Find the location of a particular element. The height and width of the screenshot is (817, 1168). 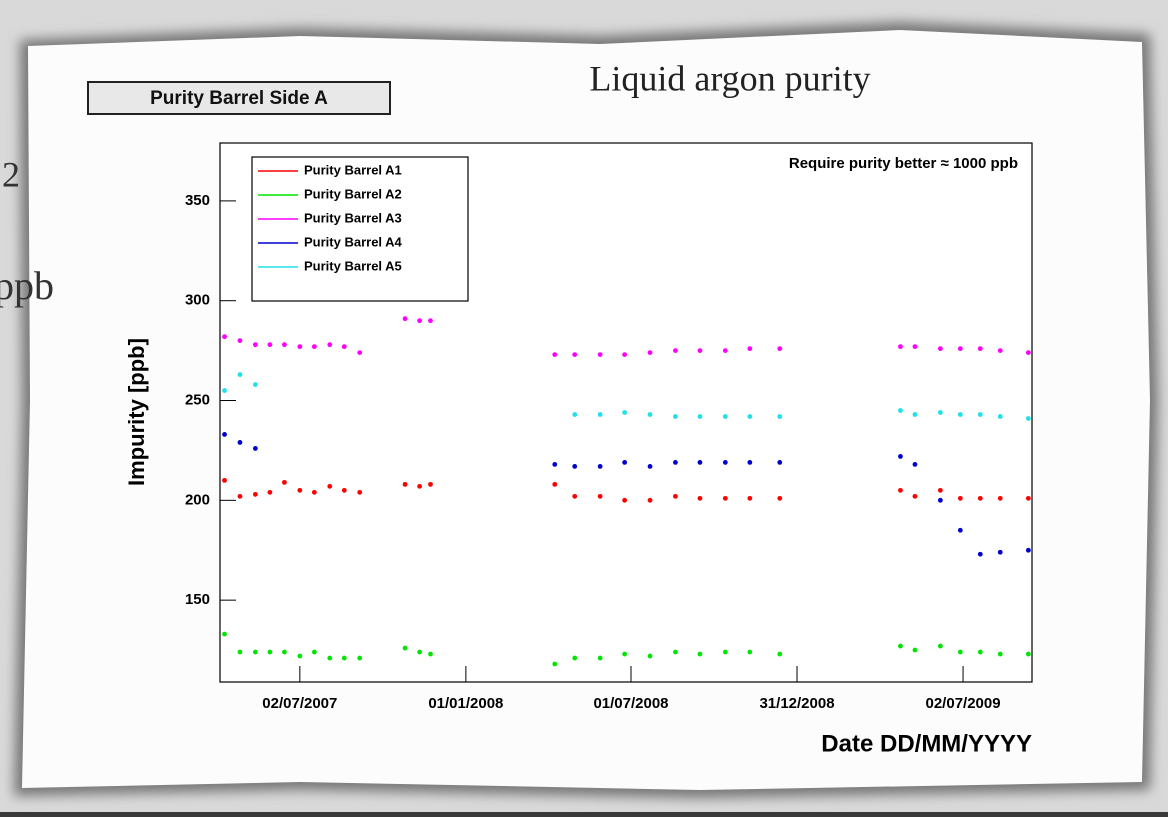

chart-title: Liquid argon purity is located at coordinates (729, 78).